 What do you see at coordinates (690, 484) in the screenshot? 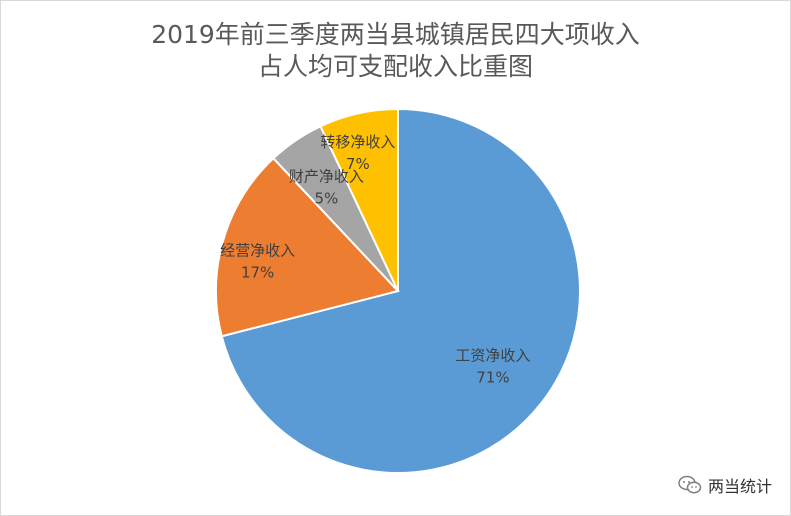
I see `wechat-icon` at bounding box center [690, 484].